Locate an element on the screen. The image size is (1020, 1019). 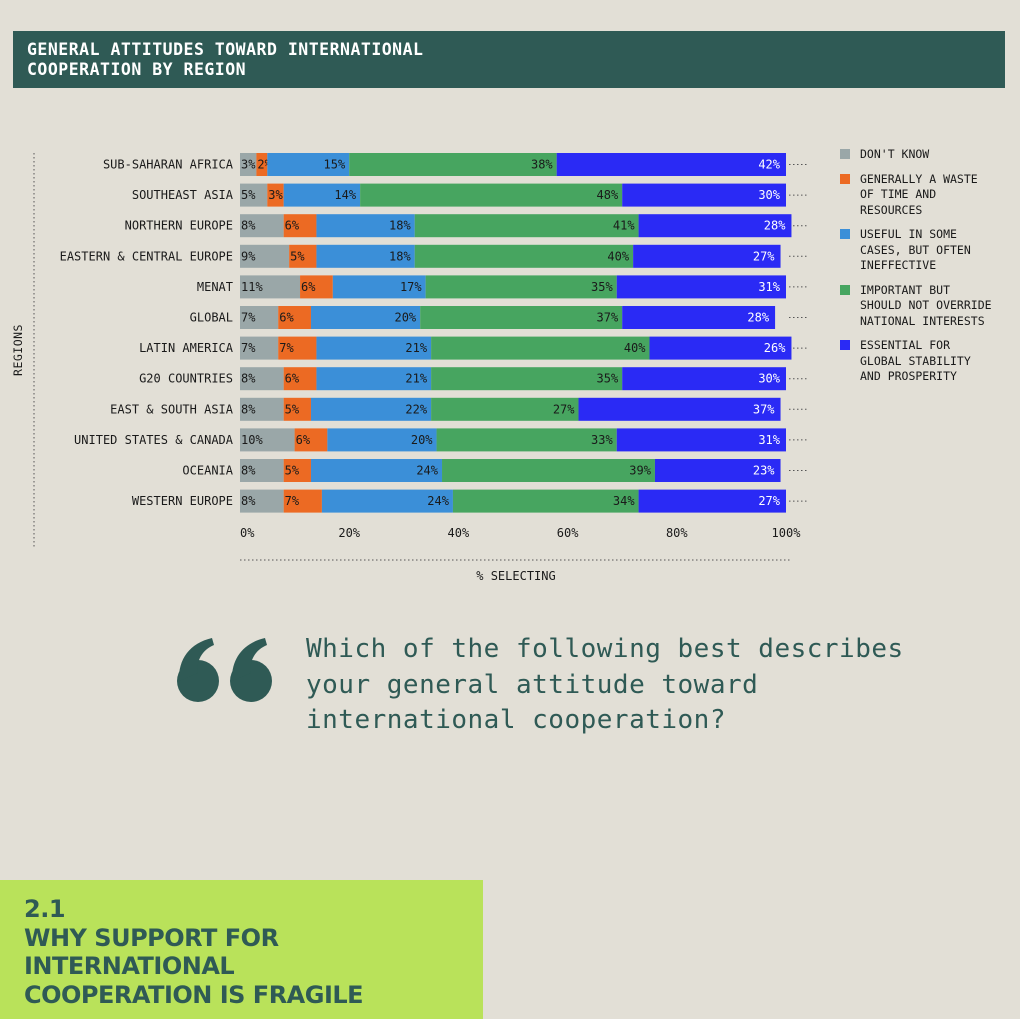
question-line-1: Which of the following best describes is located at coordinates (605, 649).